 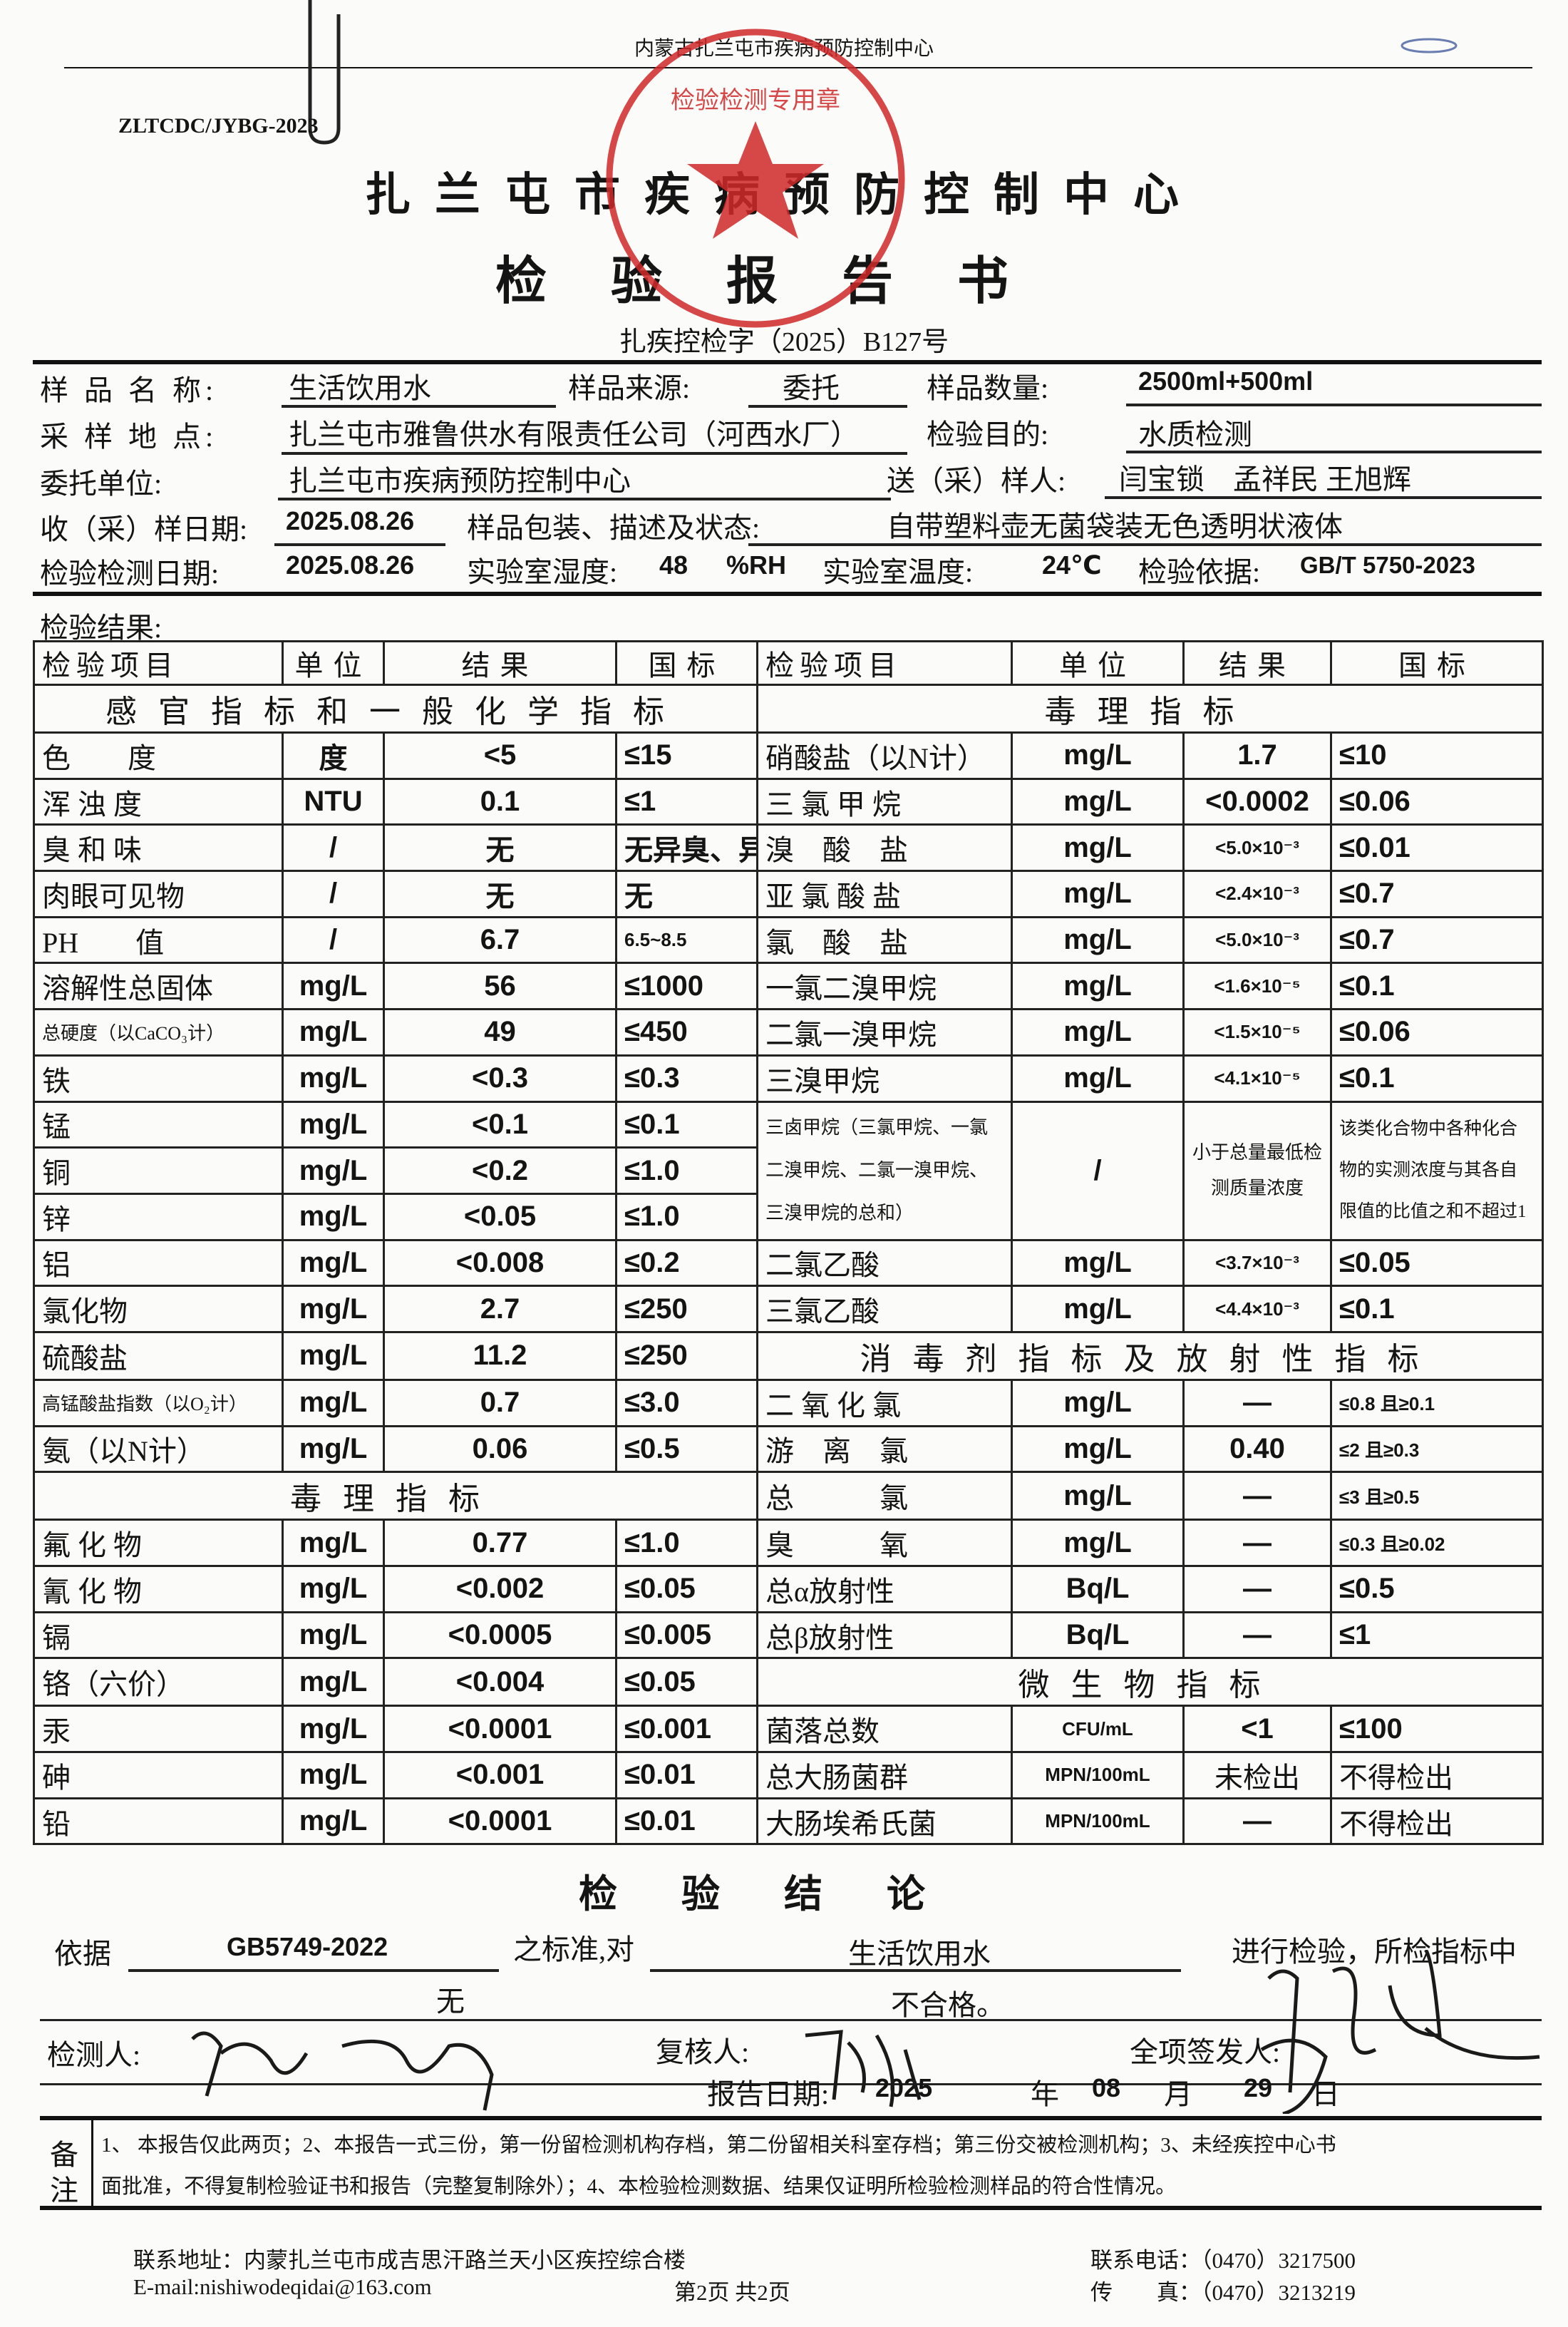 What do you see at coordinates (1430, 45) in the screenshot?
I see `logo-icon` at bounding box center [1430, 45].